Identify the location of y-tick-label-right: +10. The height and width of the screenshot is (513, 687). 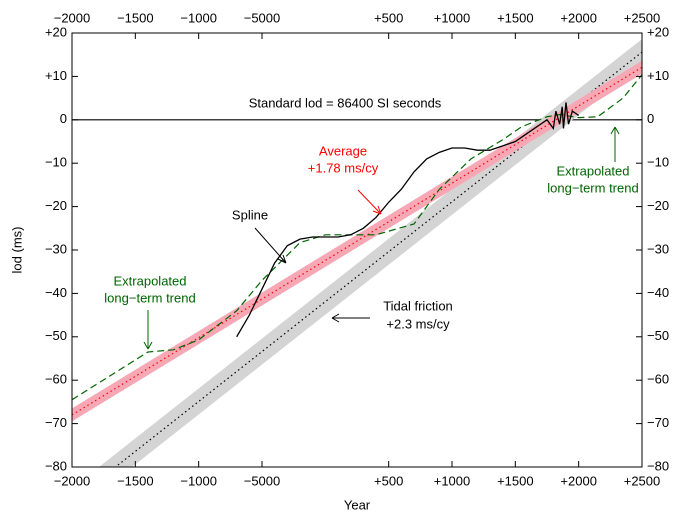
(658, 75).